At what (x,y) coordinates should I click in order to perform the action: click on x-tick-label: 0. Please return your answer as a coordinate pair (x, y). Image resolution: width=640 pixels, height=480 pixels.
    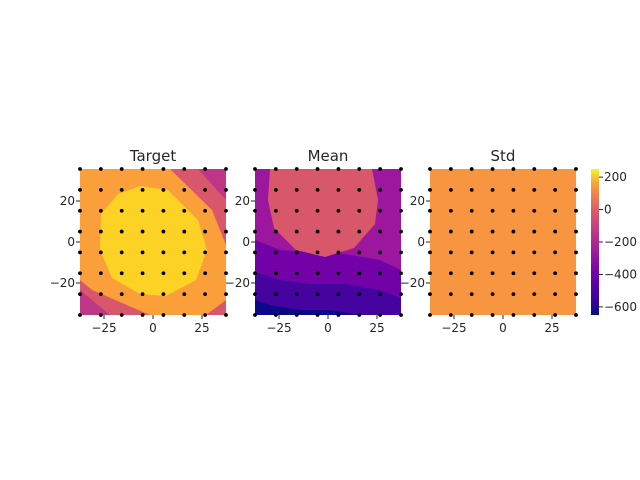
    Looking at the image, I should click on (328, 328).